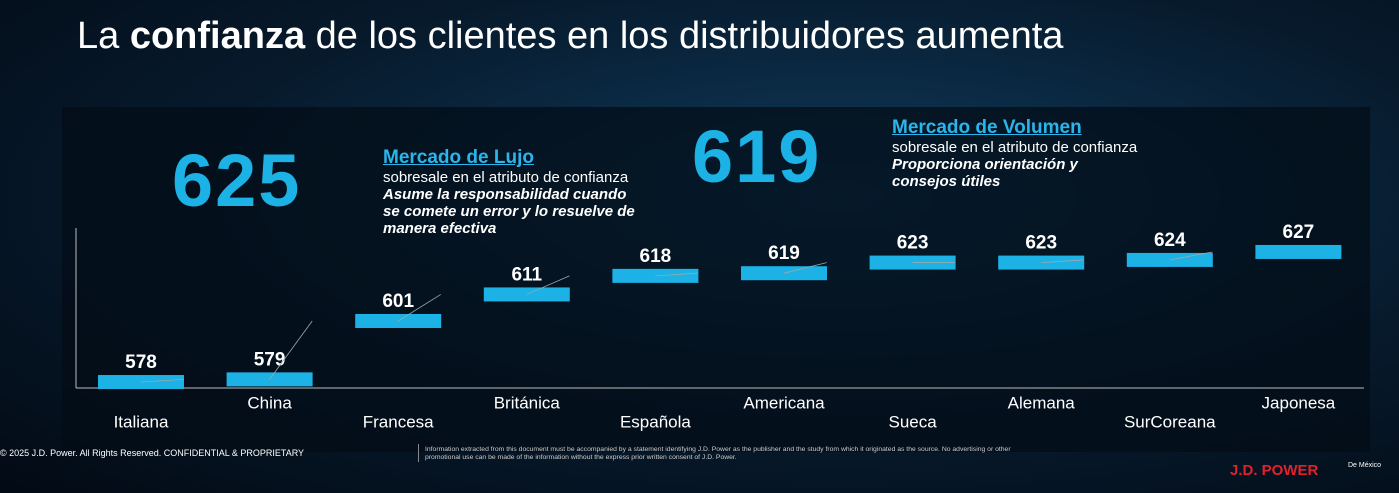  Describe the element at coordinates (1298, 251) in the screenshot. I see `bar` at that location.